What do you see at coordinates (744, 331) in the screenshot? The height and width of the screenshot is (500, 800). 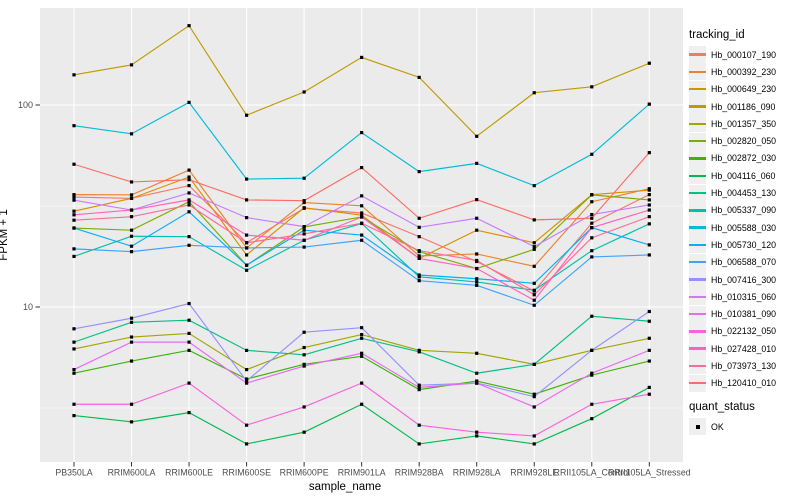 I see `legend-item-Hb_022132_050: Hb_022132_050` at bounding box center [744, 331].